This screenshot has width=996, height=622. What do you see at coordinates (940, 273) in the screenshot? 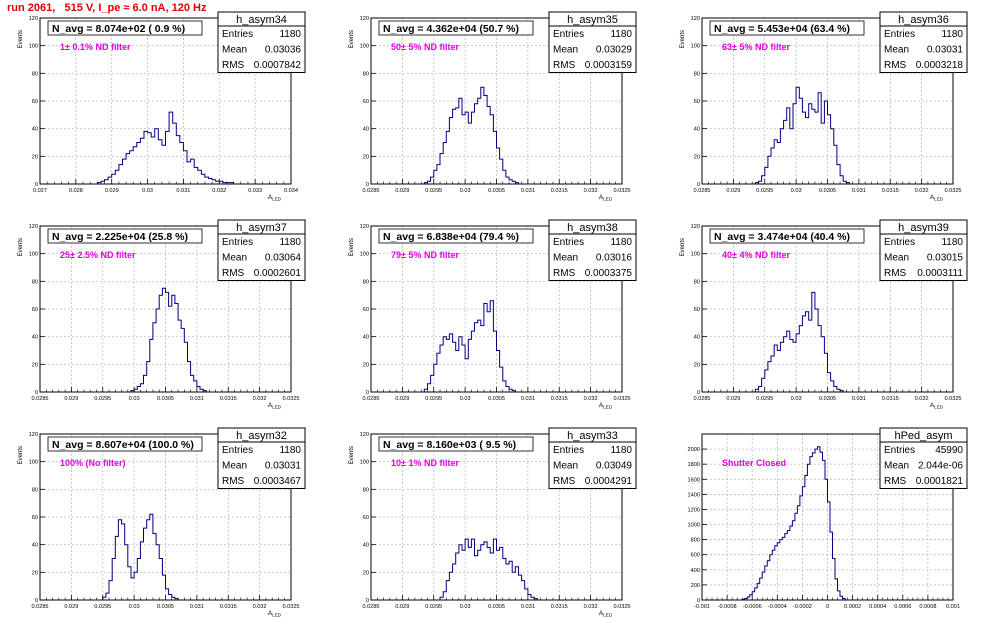
I see `stats-value: 0.0003111` at bounding box center [940, 273].